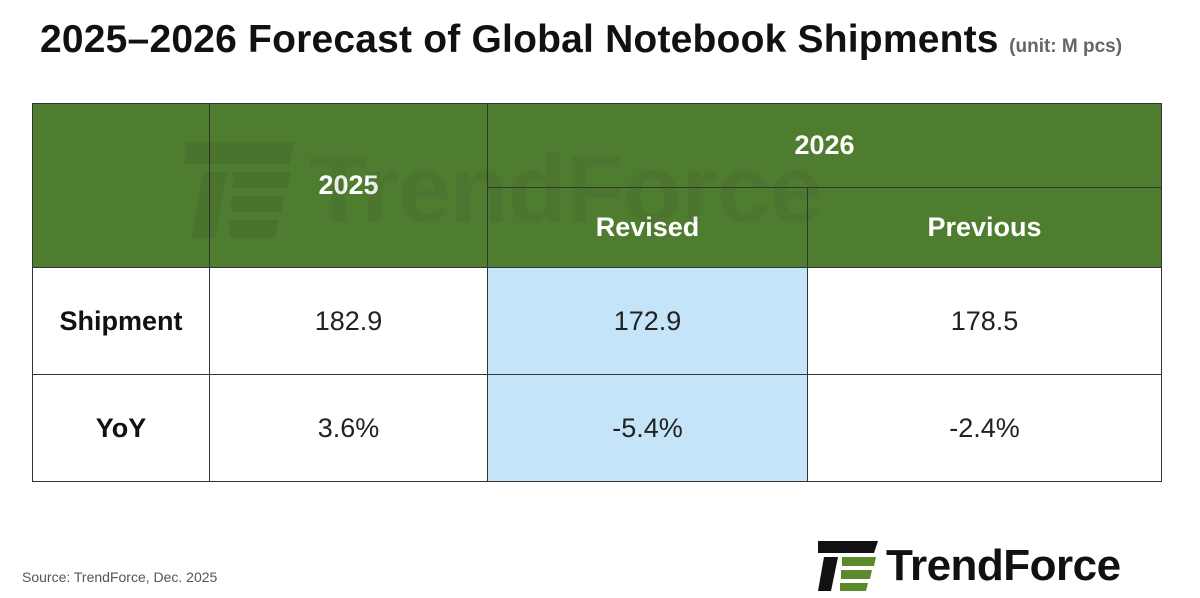 The image size is (1200, 598). Describe the element at coordinates (984, 428) in the screenshot. I see `cell-yoy-previous: -2.4%` at that location.